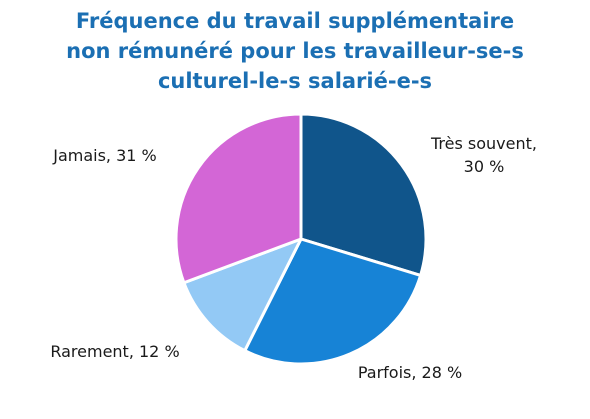 The image size is (590, 419). What do you see at coordinates (483, 143) in the screenshot?
I see `slice-label-line: Très souvent,` at bounding box center [483, 143].